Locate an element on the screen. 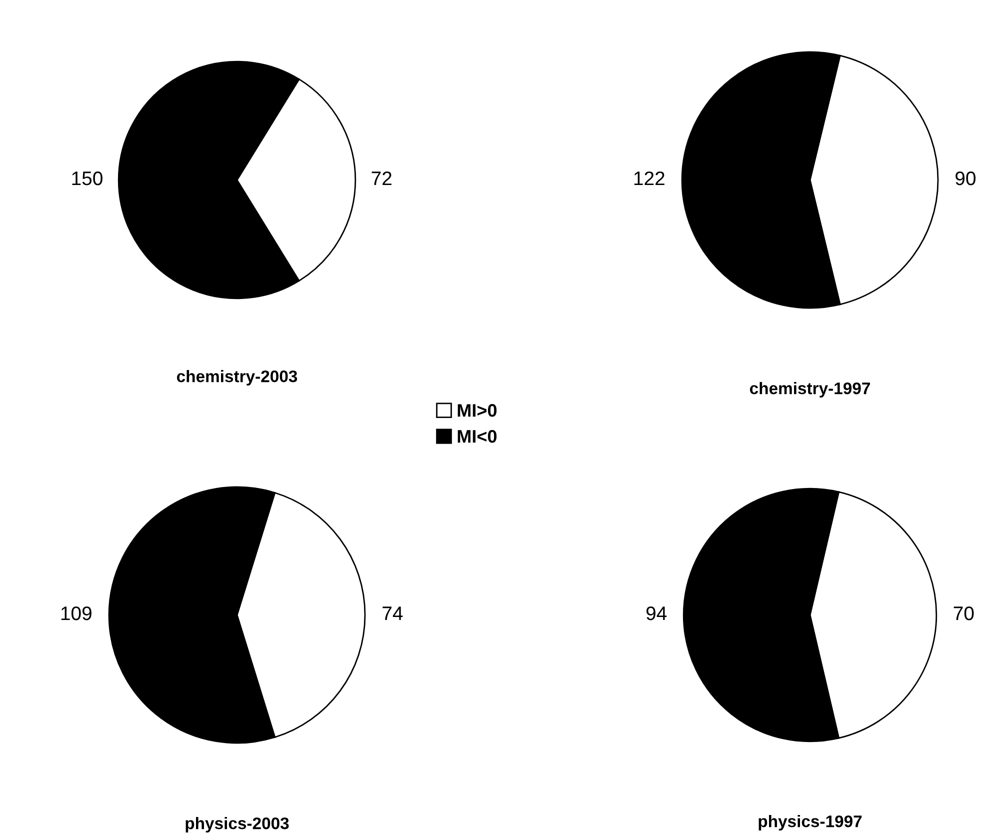 The width and height of the screenshot is (995, 834). data-label: 94 is located at coordinates (656, 613).